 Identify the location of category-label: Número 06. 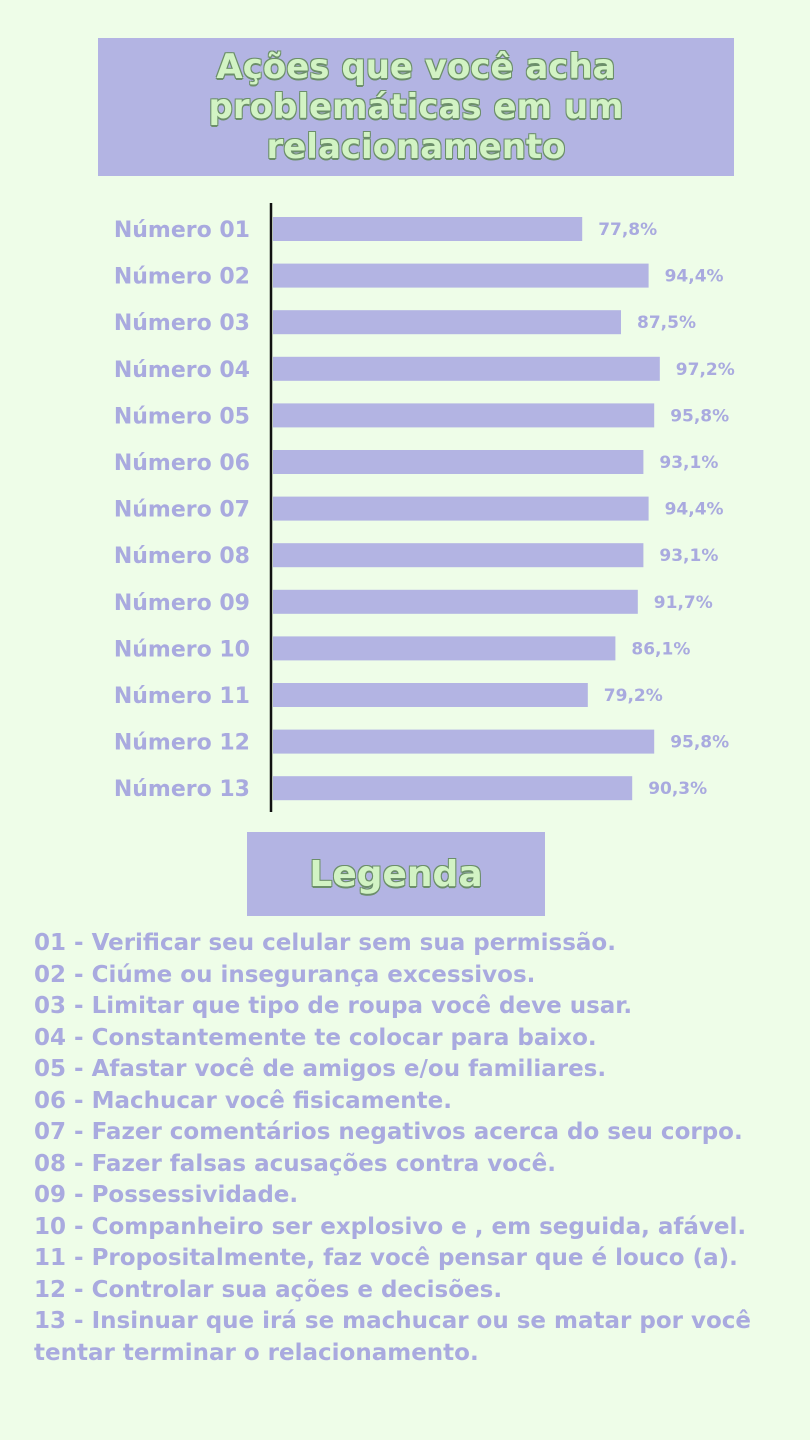
(182, 463).